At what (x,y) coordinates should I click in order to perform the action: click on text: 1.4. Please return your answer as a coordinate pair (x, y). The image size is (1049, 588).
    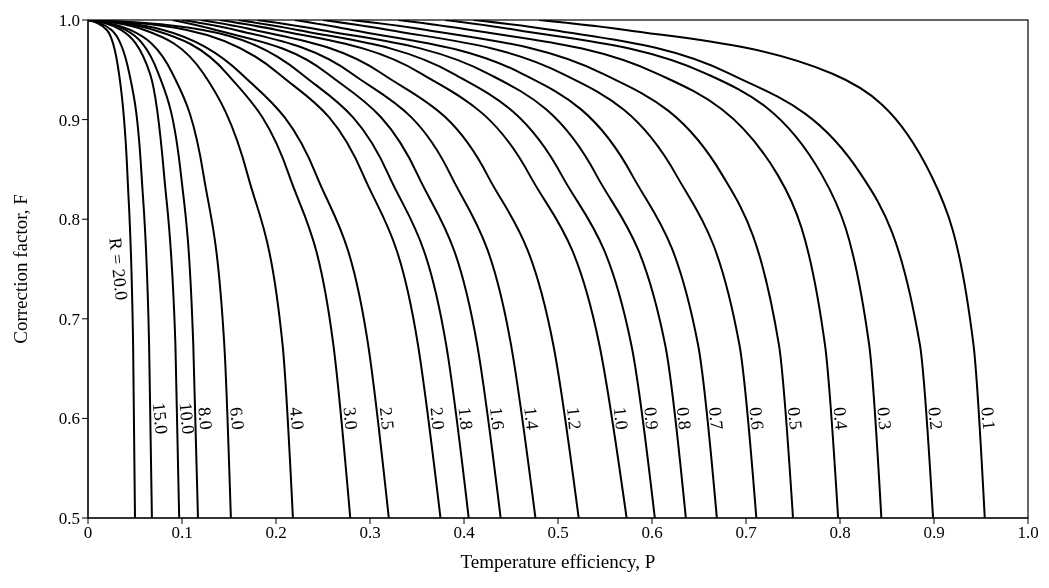
    Looking at the image, I should click on (531, 418).